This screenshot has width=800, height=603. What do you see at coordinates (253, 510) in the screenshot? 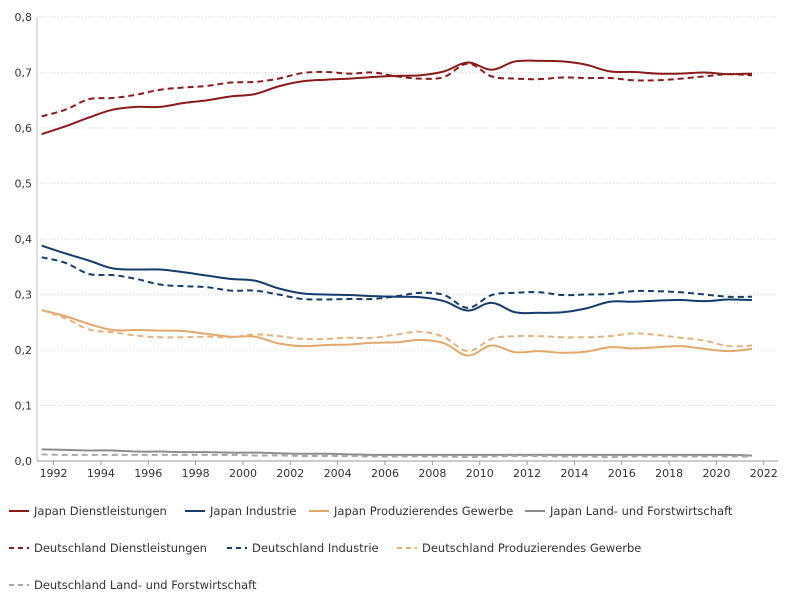
I see `legend-label: Japan Industrie` at bounding box center [253, 510].